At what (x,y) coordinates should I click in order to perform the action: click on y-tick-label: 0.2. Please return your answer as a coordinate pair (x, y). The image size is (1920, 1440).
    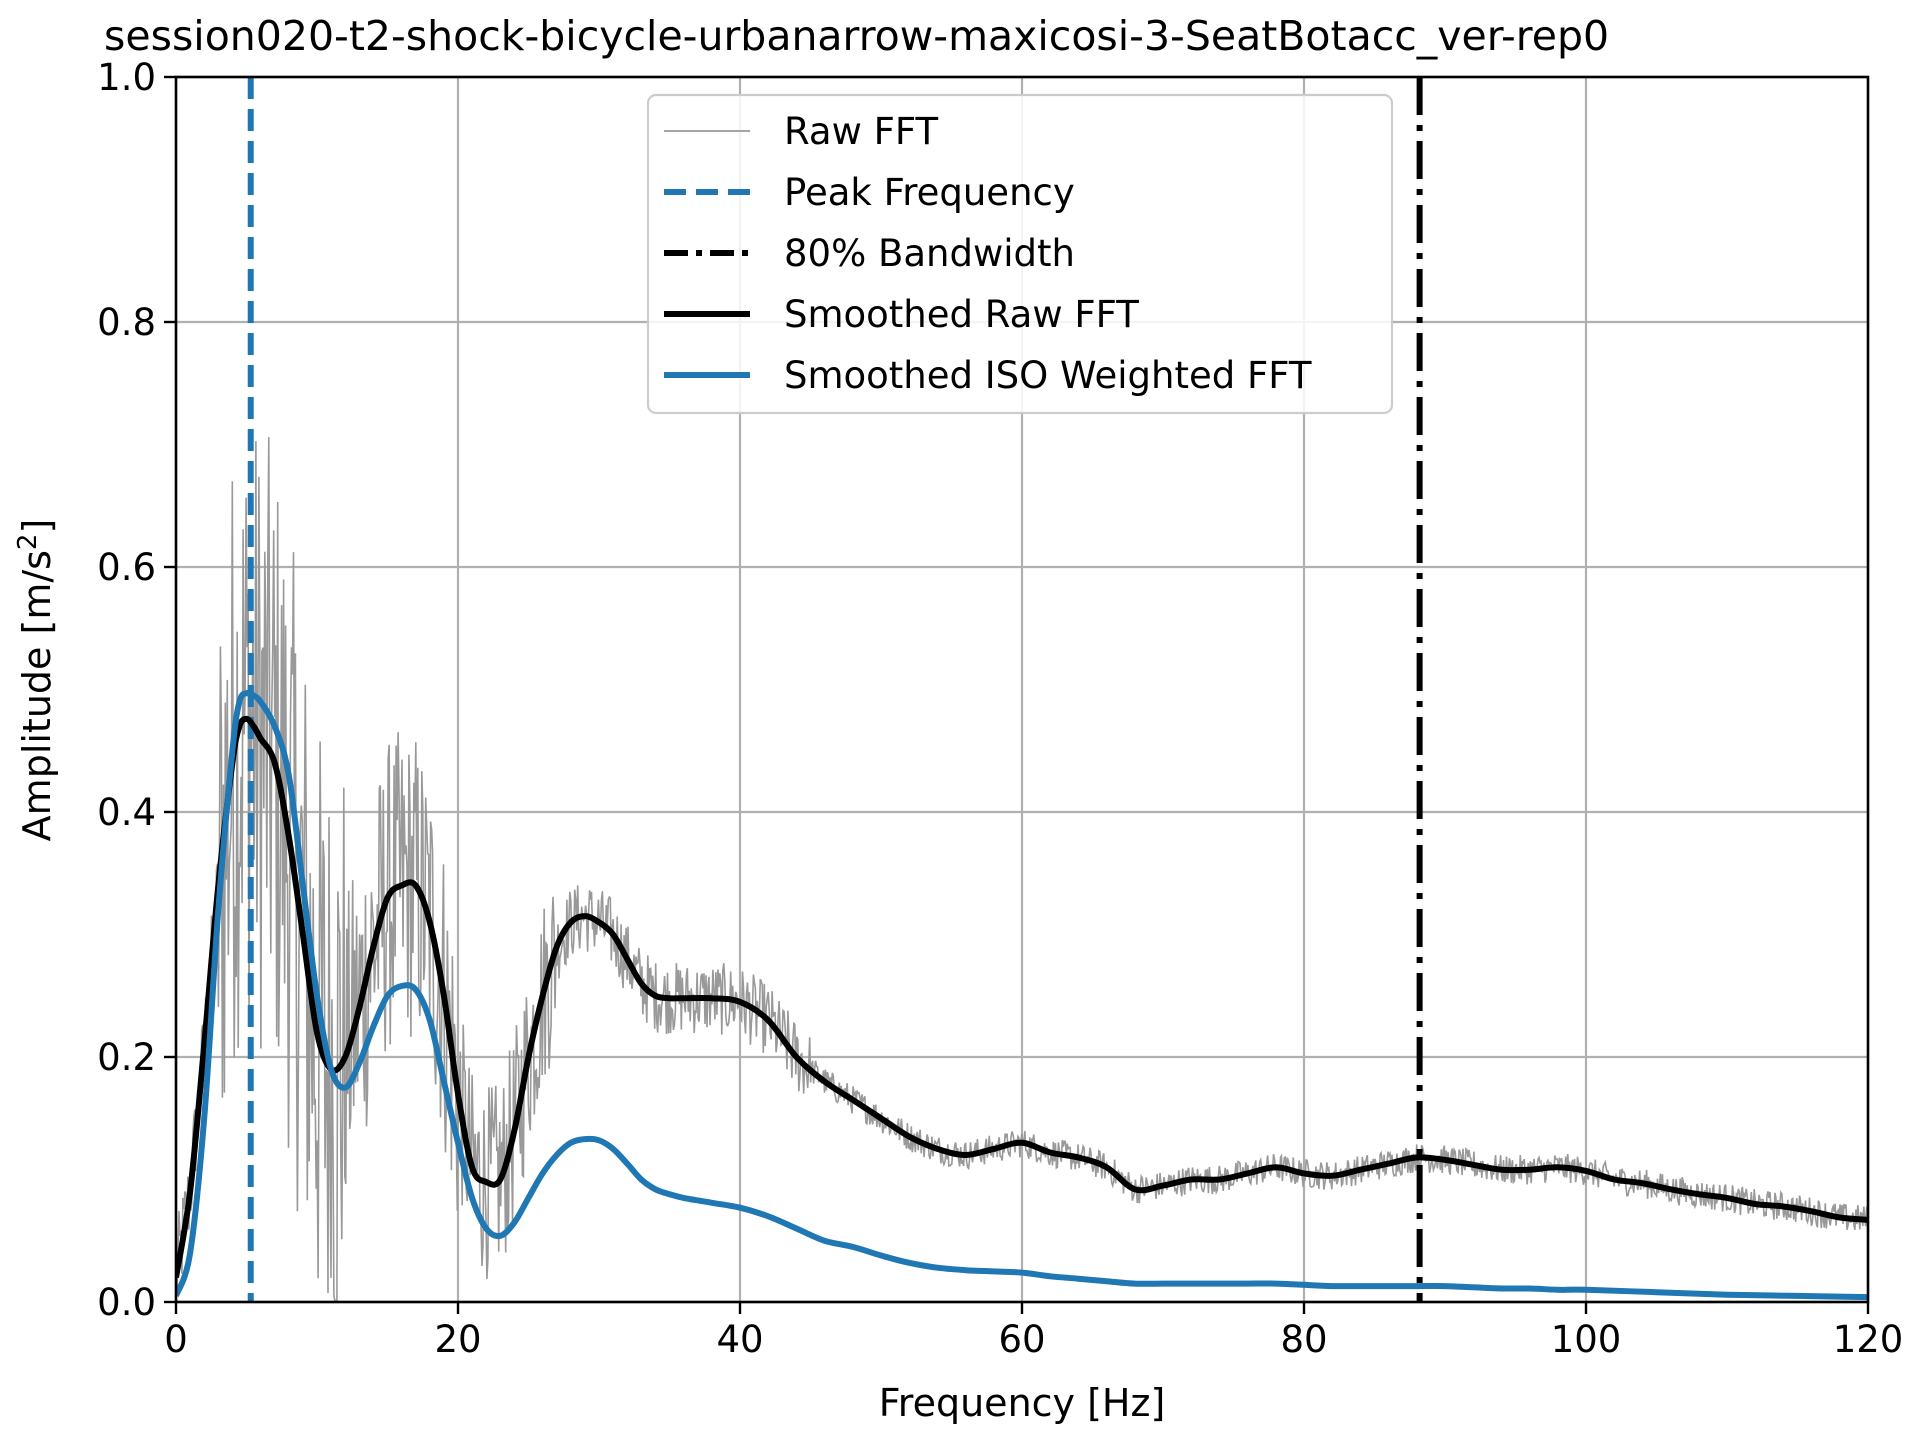
    Looking at the image, I should click on (126, 1057).